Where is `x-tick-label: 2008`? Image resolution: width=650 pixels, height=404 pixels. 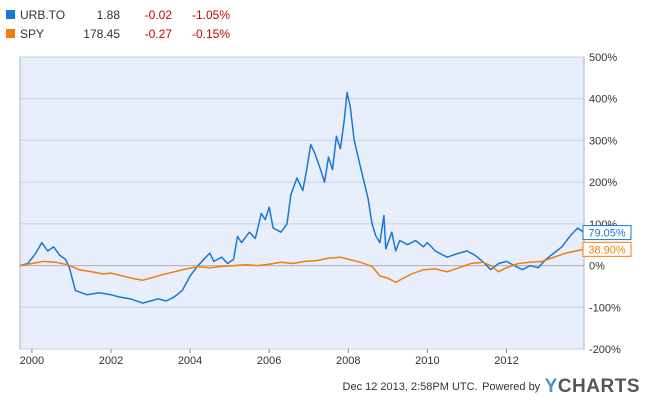
x-tick-label: 2008 is located at coordinates (348, 361).